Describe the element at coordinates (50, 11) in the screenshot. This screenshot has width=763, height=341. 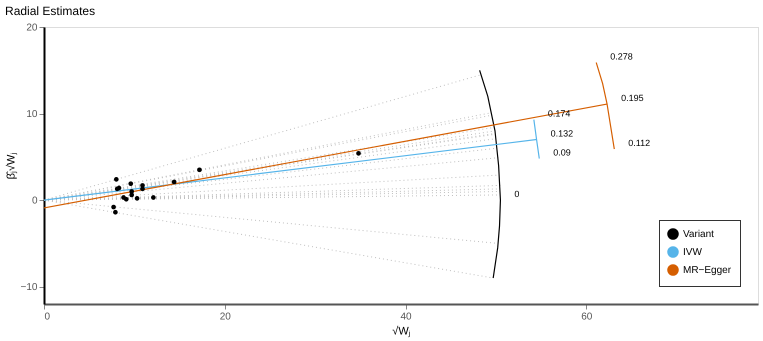
I see `chart-title: Radial Estimates` at that location.